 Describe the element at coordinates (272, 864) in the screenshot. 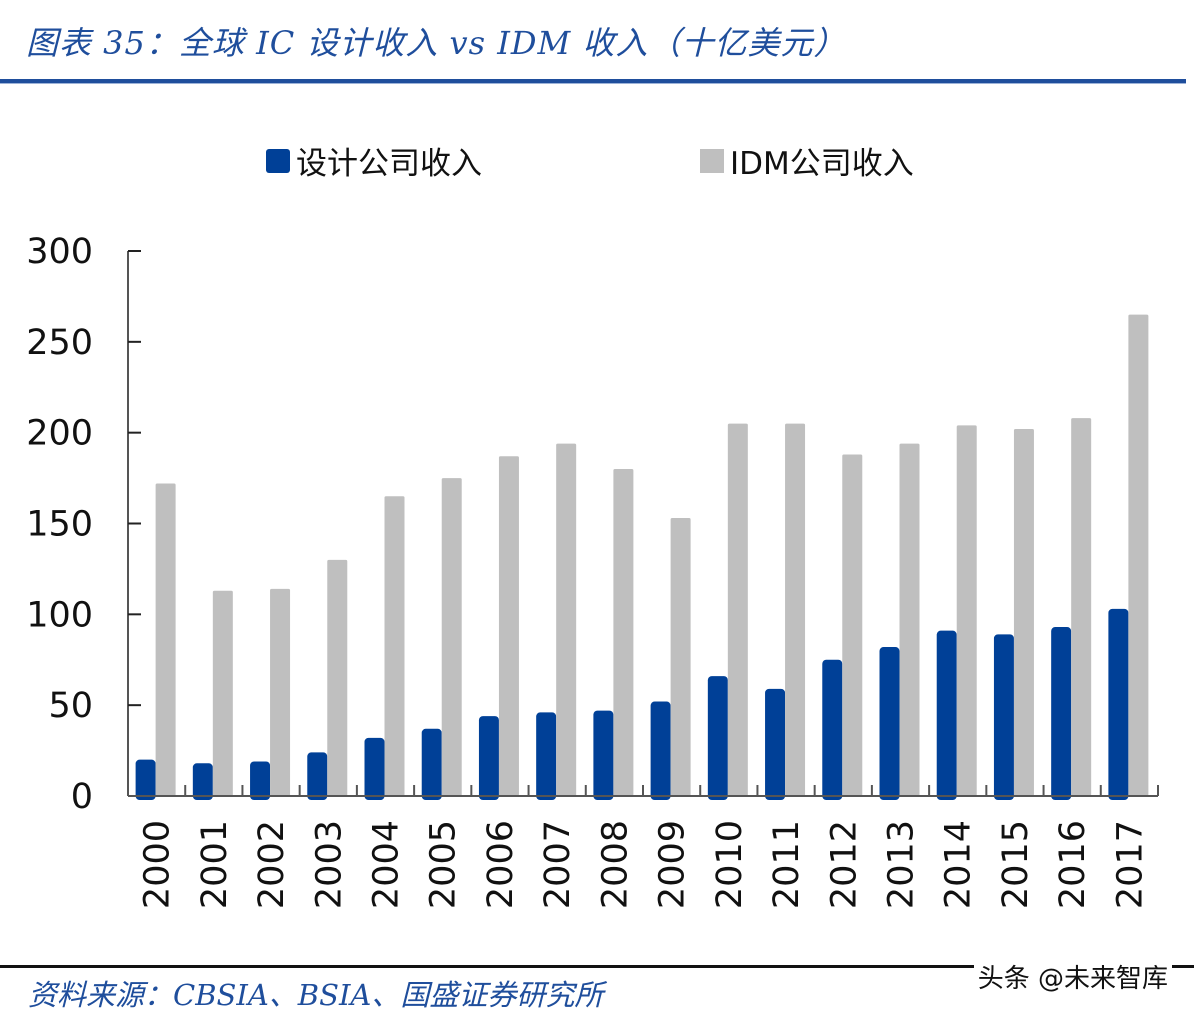

I see `x-tick-label-2002: 2002` at that location.